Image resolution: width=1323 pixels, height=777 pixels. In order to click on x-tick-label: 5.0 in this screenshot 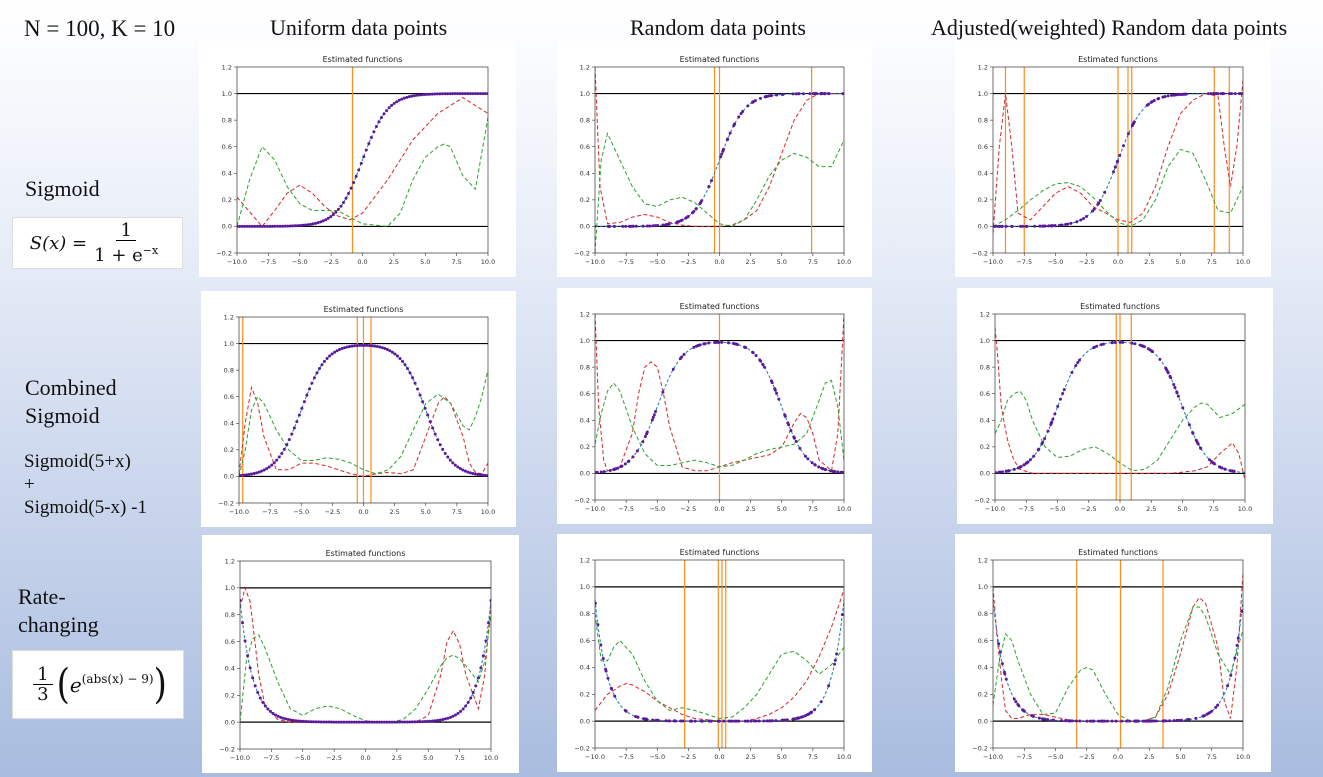, I will do `click(1180, 757)`.